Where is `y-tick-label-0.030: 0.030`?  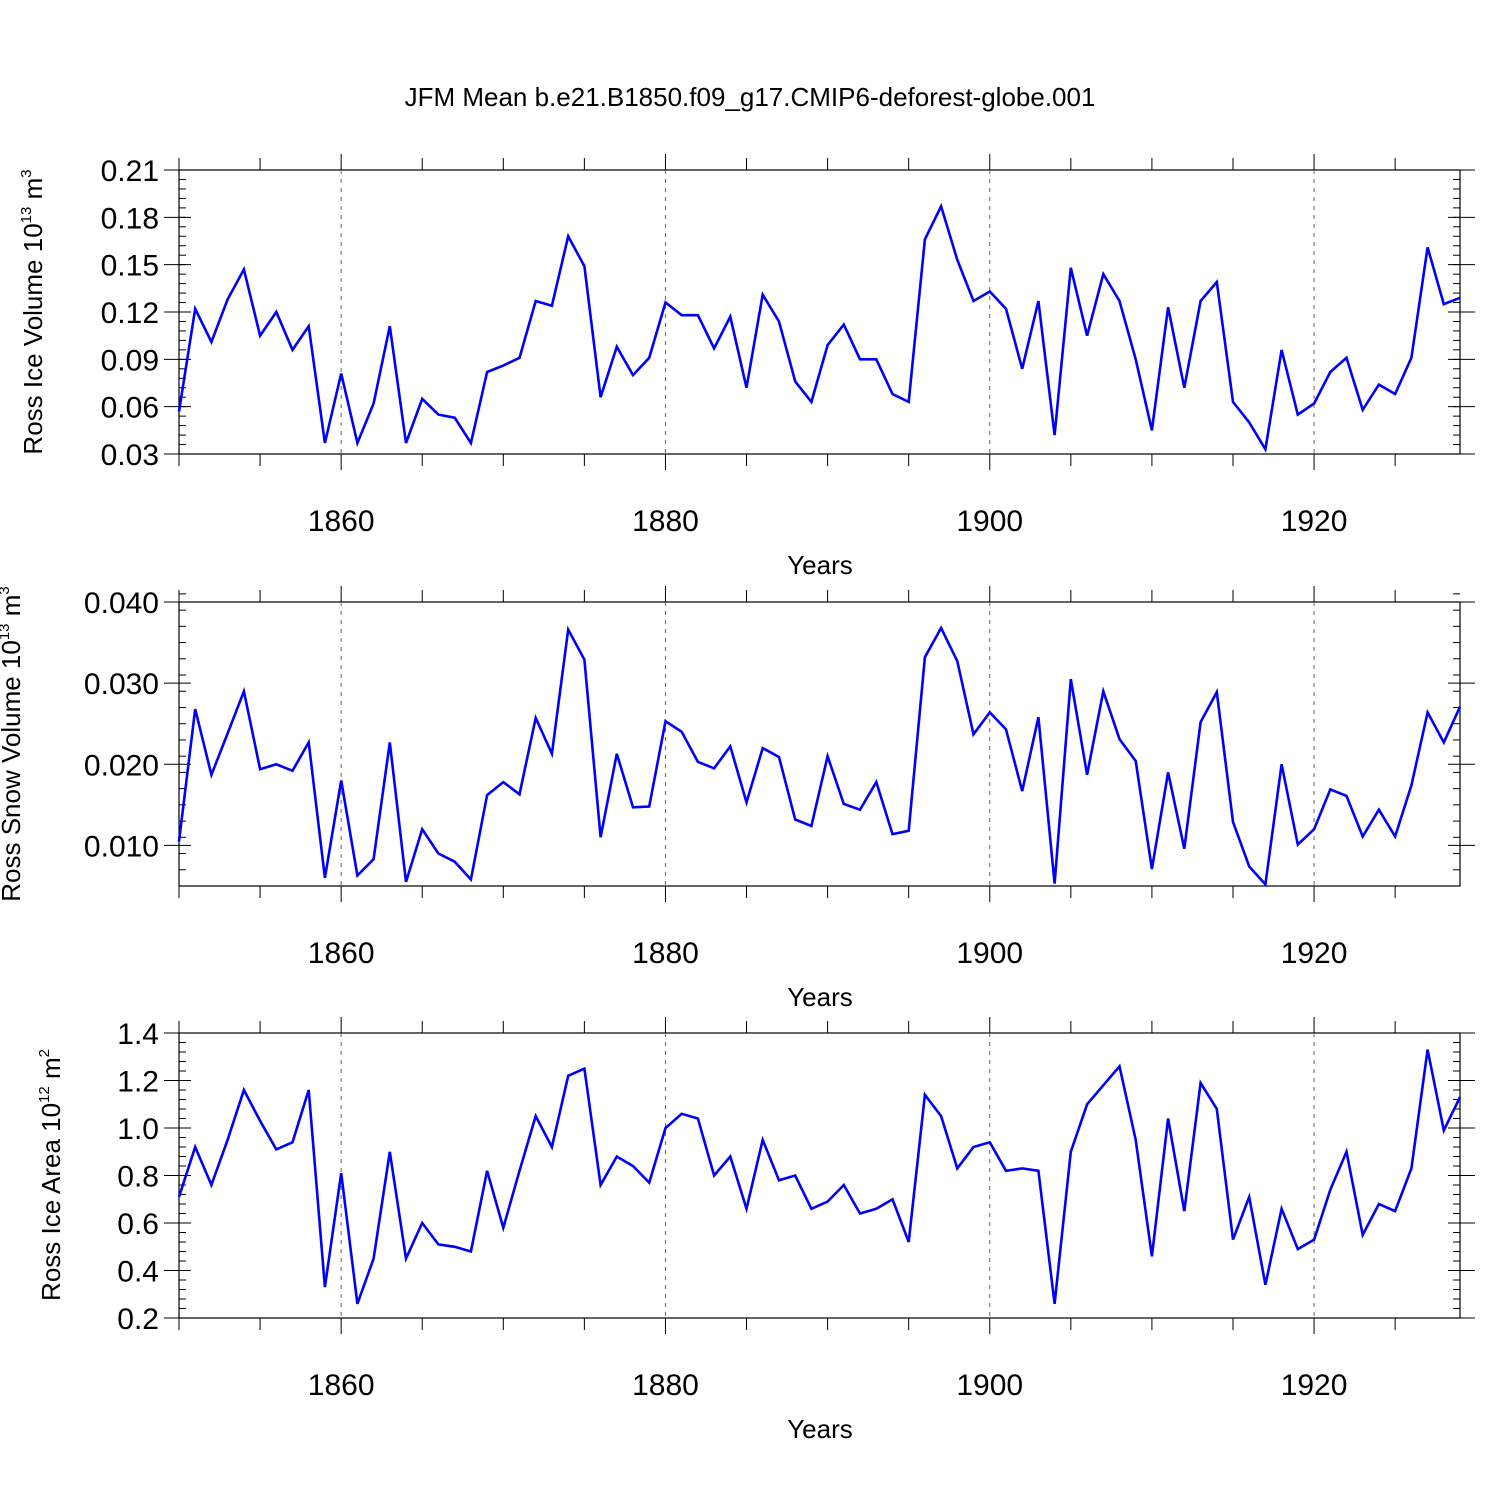 y-tick-label-0.030: 0.030 is located at coordinates (121, 684).